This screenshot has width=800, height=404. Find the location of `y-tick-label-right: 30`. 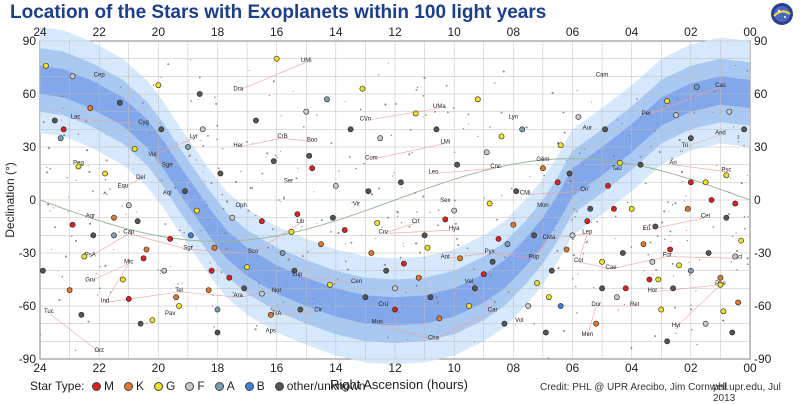

y-tick-label-right: 30 is located at coordinates (761, 147).